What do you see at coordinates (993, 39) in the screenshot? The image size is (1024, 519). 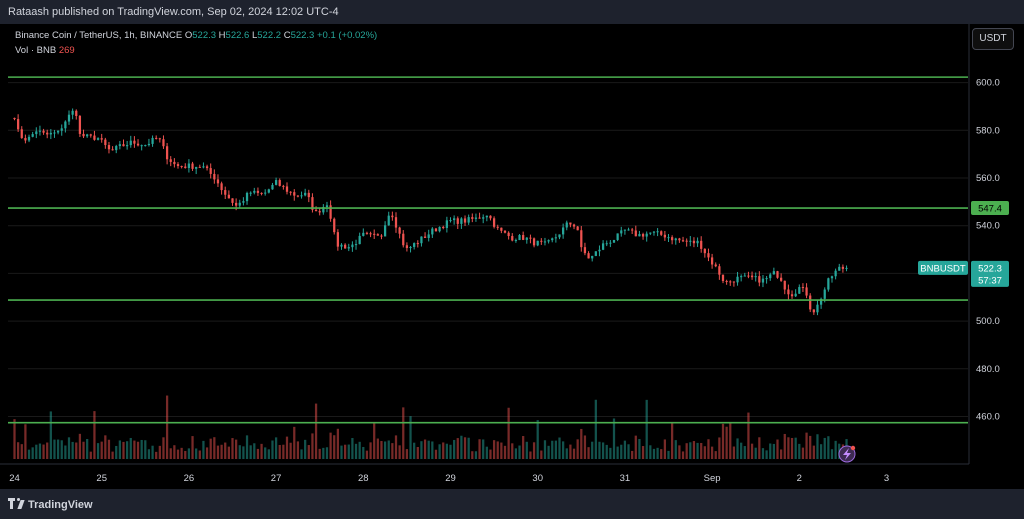 I see `currency-button: USDT` at bounding box center [993, 39].